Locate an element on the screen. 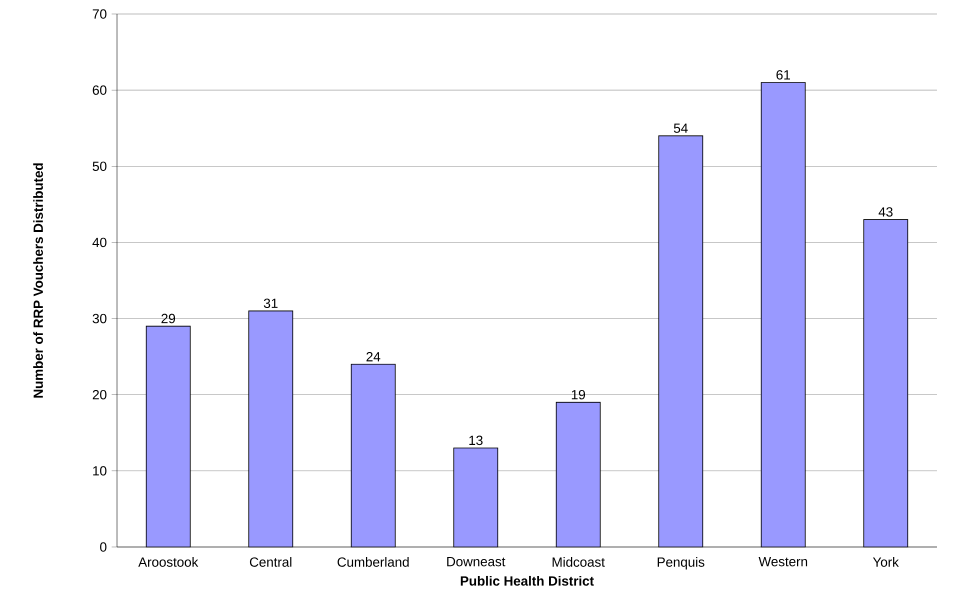  y-axis-title: Number of RRP Vouchers Distributed is located at coordinates (38, 280).